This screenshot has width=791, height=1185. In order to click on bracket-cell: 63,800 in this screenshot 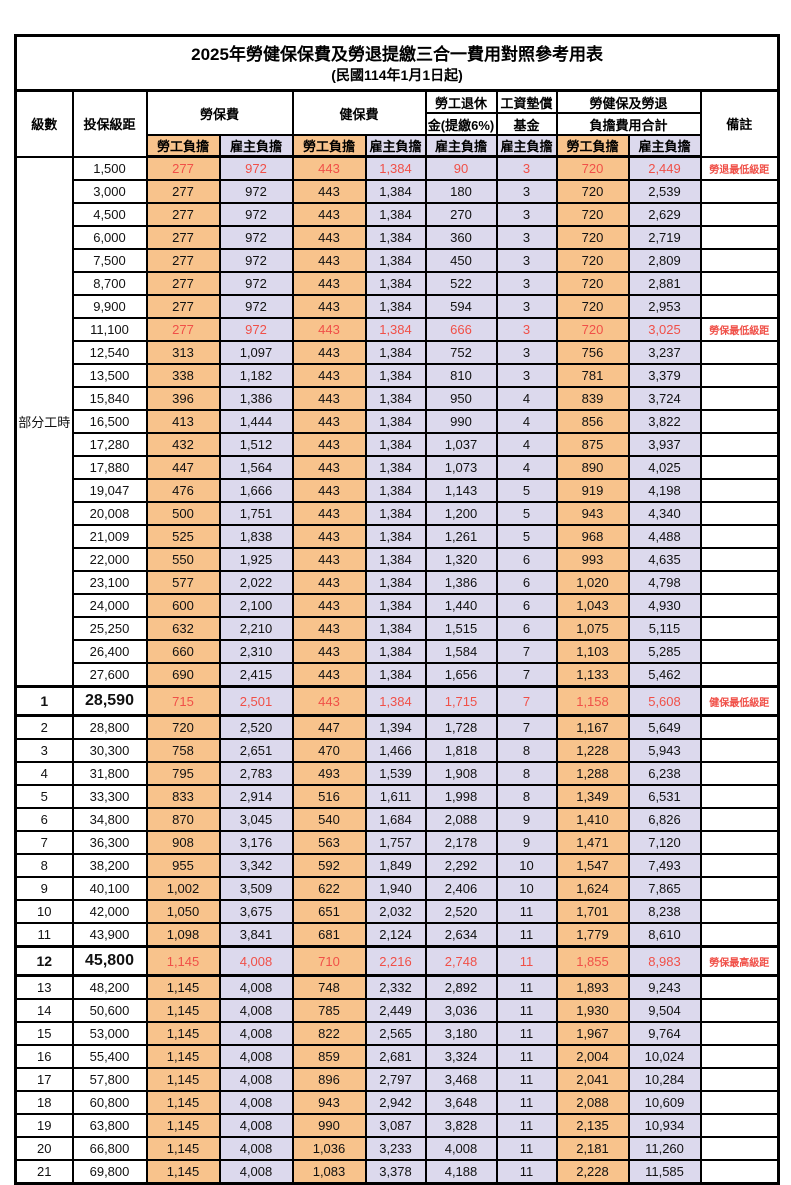, I will do `click(109, 1125)`.